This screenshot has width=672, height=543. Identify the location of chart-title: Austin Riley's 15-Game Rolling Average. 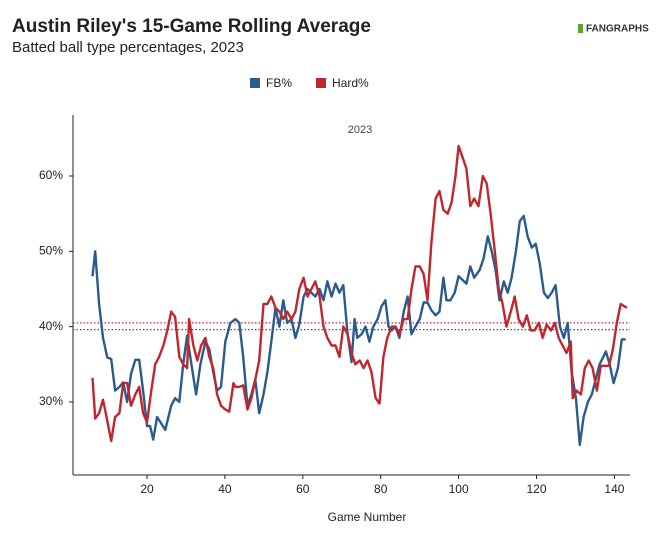
(191, 26).